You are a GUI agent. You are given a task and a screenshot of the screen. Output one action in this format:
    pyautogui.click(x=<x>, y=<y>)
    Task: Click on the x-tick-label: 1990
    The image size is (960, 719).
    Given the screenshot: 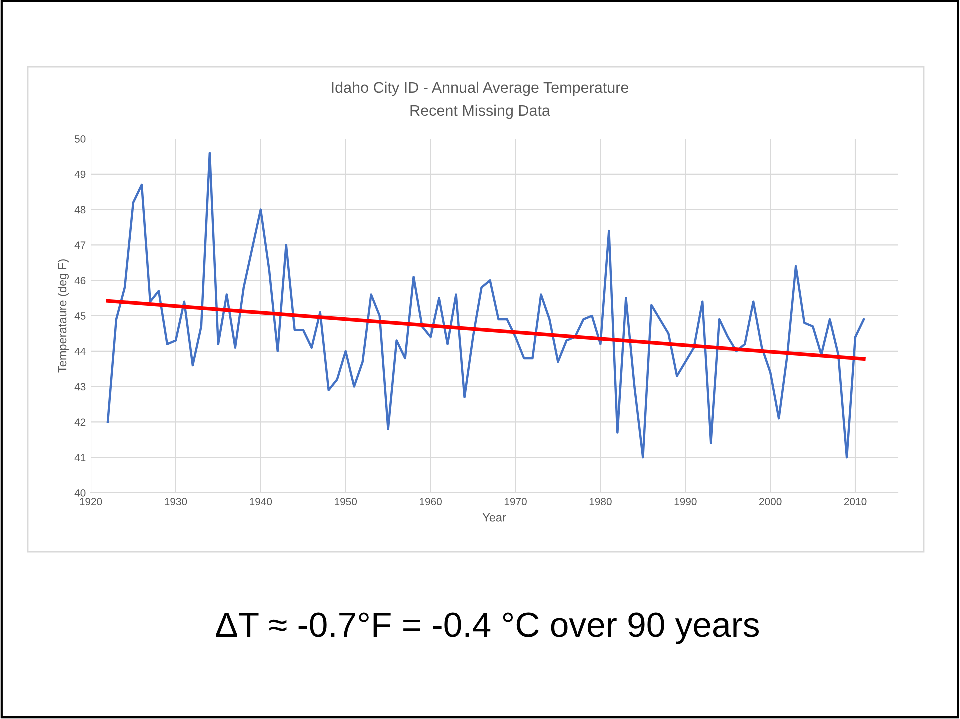 What is the action you would take?
    pyautogui.click(x=685, y=502)
    